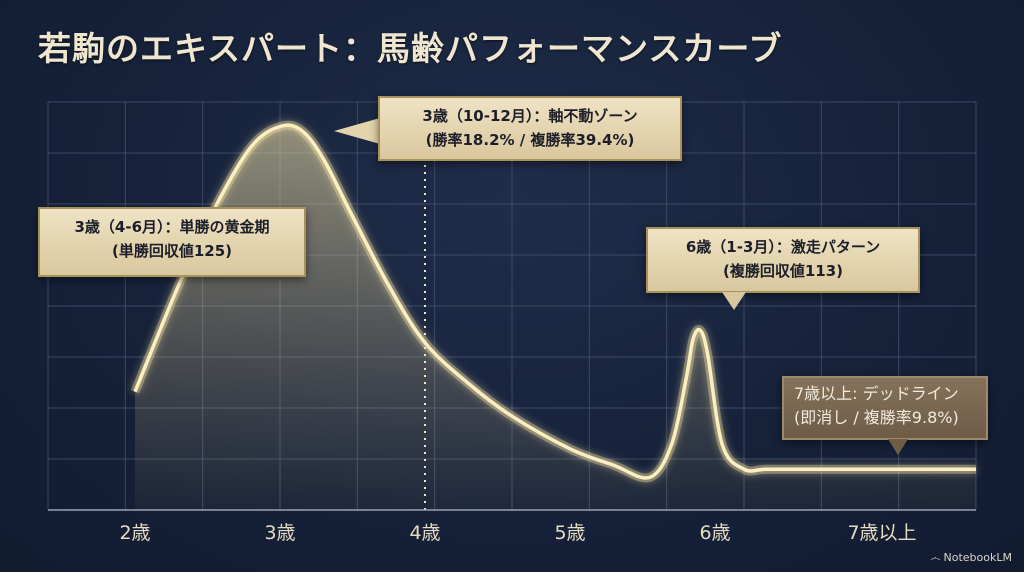  Describe the element at coordinates (530, 140) in the screenshot. I see `callout-3yo-autumn-detail: (勝率18.2% / 複勝率39.4%)` at that location.